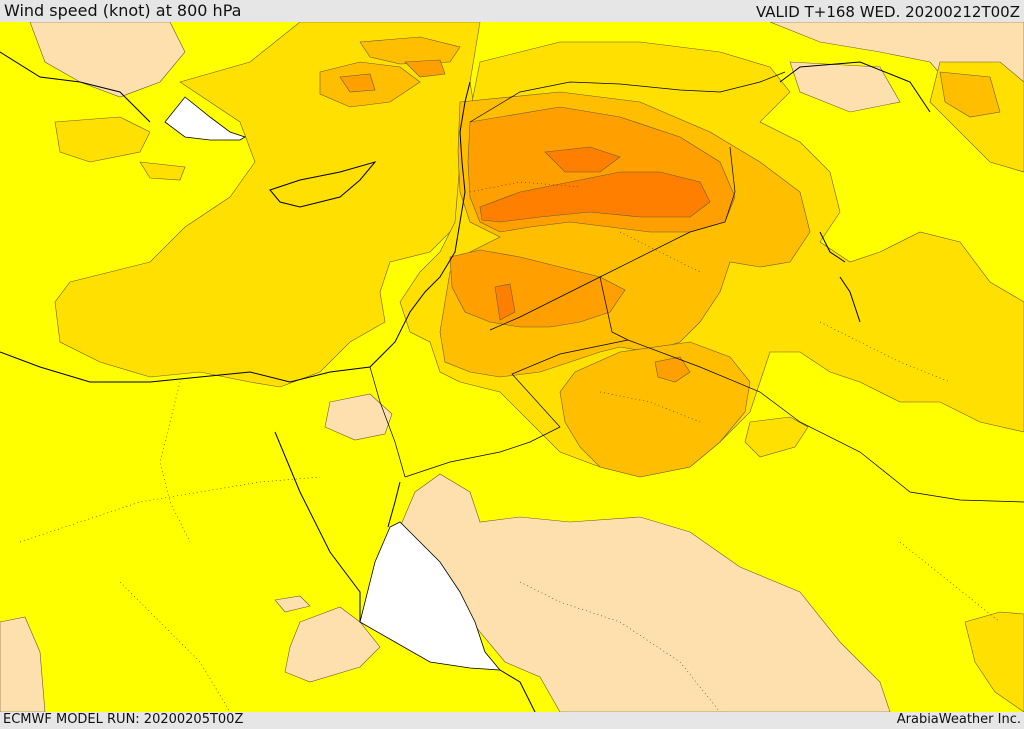 The width and height of the screenshot is (1024, 729). Describe the element at coordinates (123, 10) in the screenshot. I see `map-title: Wind speed (knot) at 800 hPa` at that location.